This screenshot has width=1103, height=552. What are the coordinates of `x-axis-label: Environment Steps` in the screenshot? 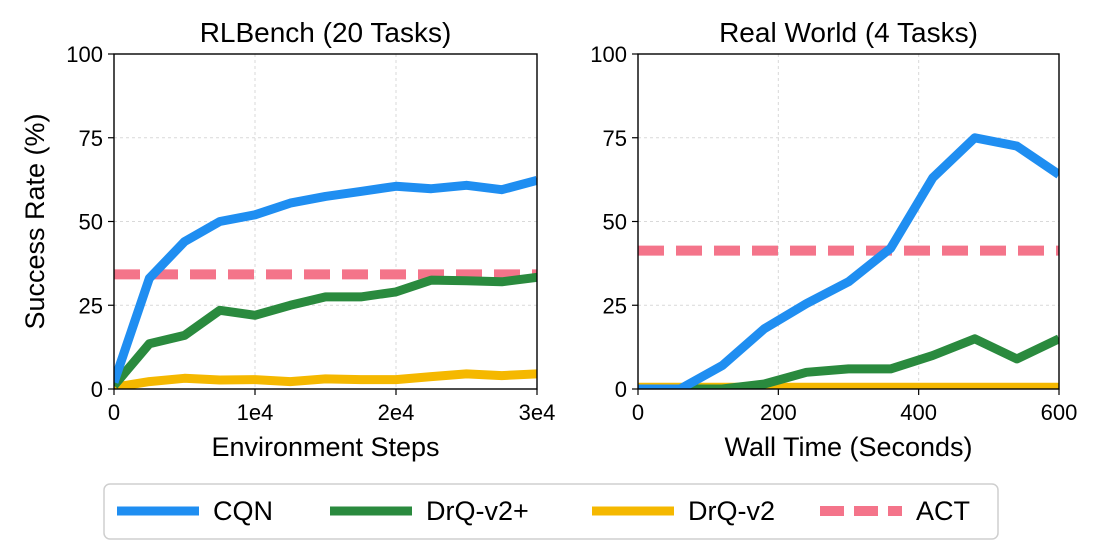 It's located at (325, 447).